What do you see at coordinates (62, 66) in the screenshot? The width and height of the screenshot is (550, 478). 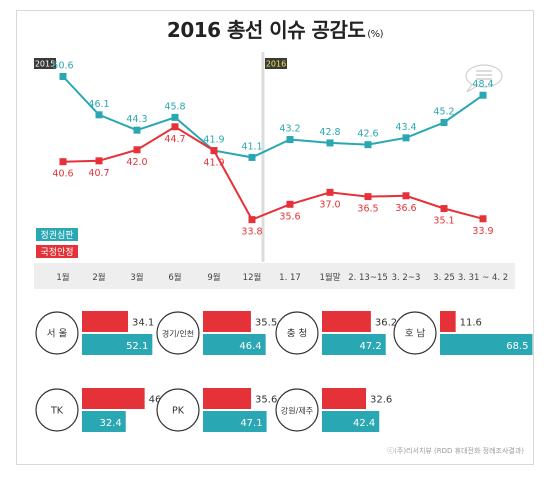 I see `data-label-0-0: 50.6` at bounding box center [62, 66].